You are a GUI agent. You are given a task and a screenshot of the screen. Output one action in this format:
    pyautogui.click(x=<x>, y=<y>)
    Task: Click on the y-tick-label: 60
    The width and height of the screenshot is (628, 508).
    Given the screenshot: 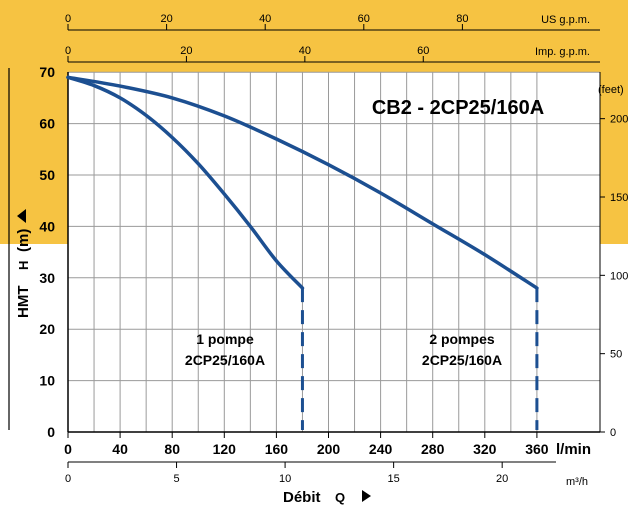 What is the action you would take?
    pyautogui.click(x=47, y=124)
    